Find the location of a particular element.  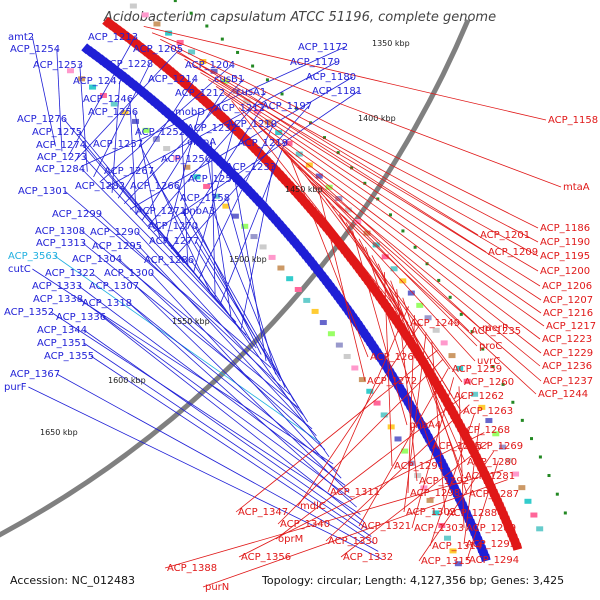

gene-label-forward: ACP_1273 is located at coordinates (62, 157).